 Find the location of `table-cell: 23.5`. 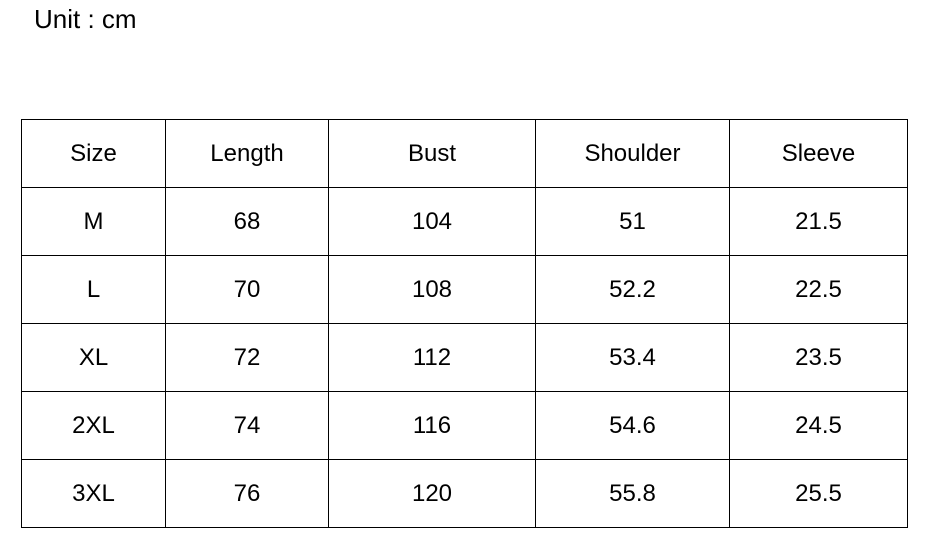

table-cell: 23.5 is located at coordinates (818, 357).